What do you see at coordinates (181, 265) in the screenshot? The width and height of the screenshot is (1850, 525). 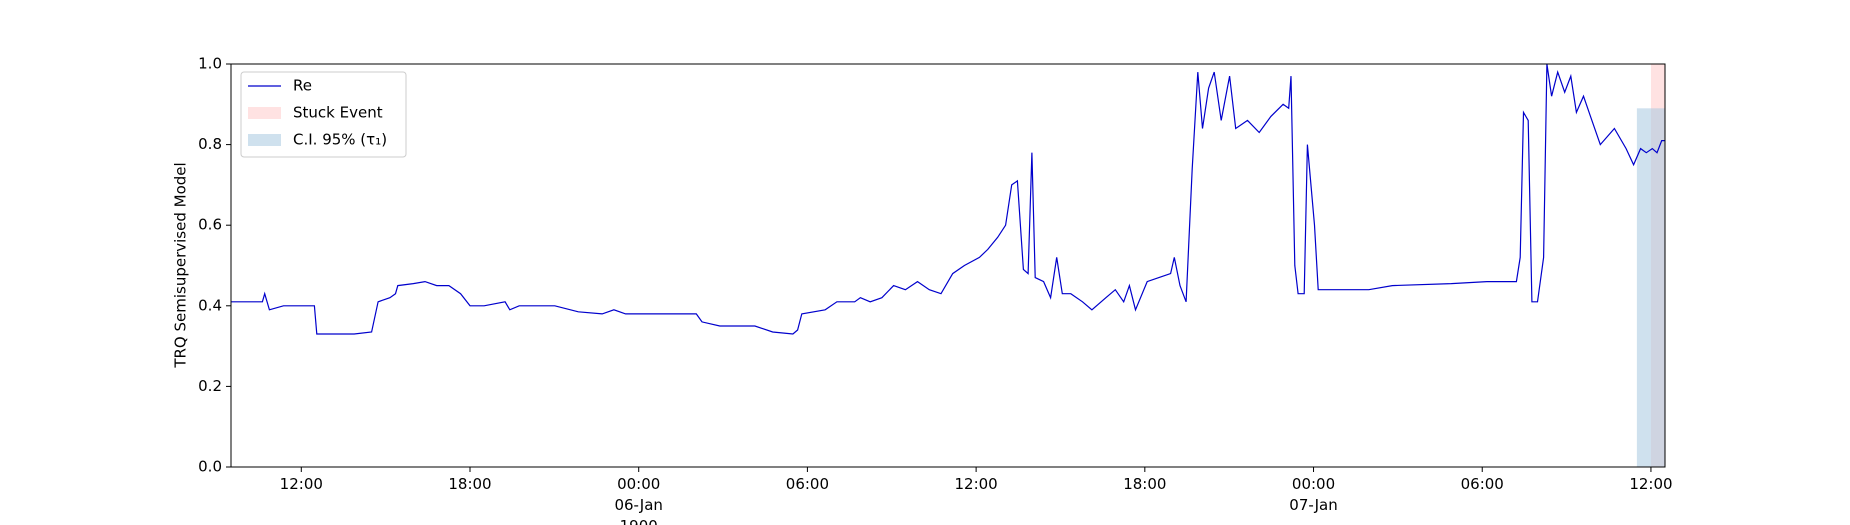 I see `y-axis-label: TRQ Semisupervised Model` at bounding box center [181, 265].